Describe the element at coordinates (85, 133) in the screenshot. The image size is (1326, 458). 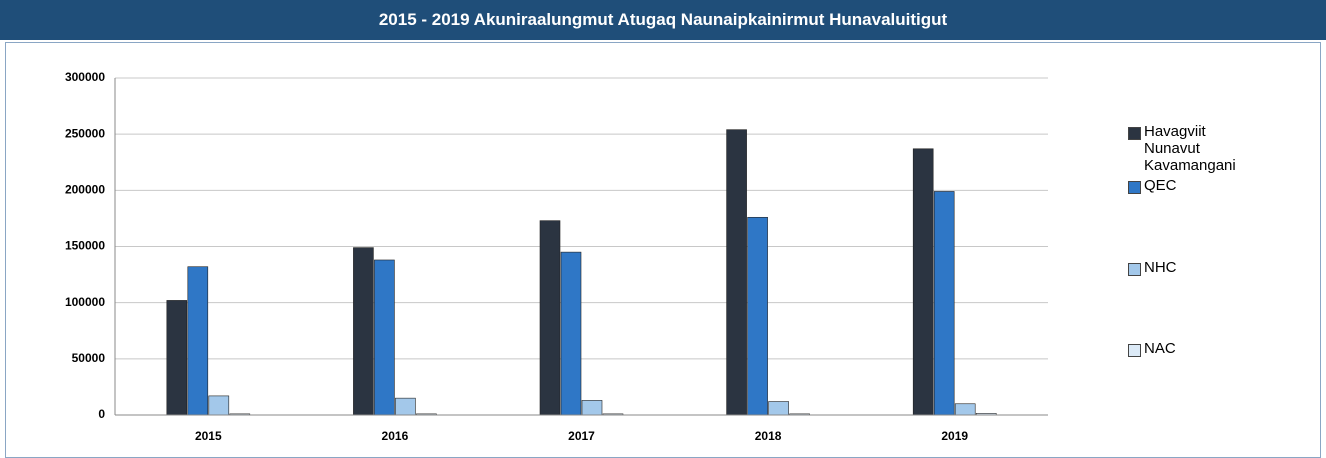
I see `y-tick-label: 250000` at that location.